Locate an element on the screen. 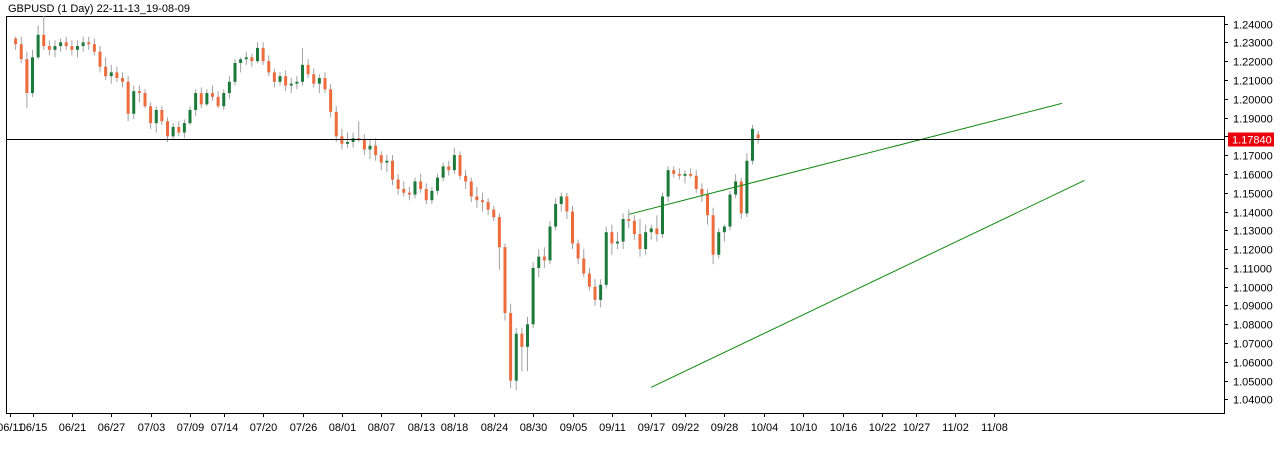 The width and height of the screenshot is (1285, 455). x-tick-label: 09/17 is located at coordinates (652, 428).